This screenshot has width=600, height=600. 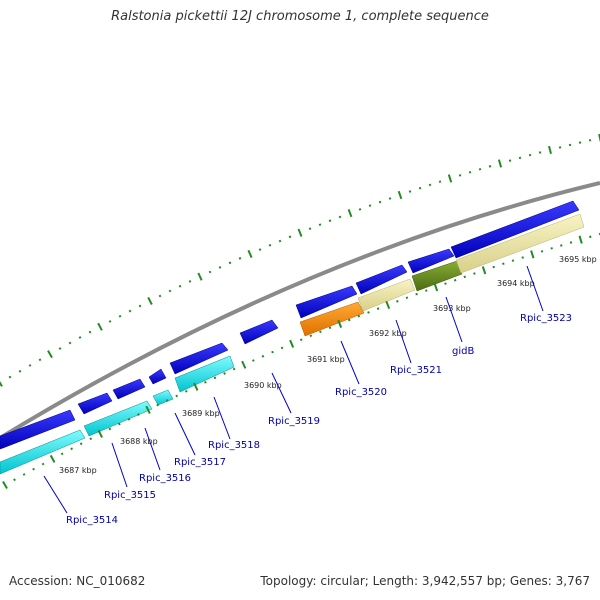 What do you see at coordinates (234, 445) in the screenshot?
I see `gene-label: Rpic_3518` at bounding box center [234, 445].